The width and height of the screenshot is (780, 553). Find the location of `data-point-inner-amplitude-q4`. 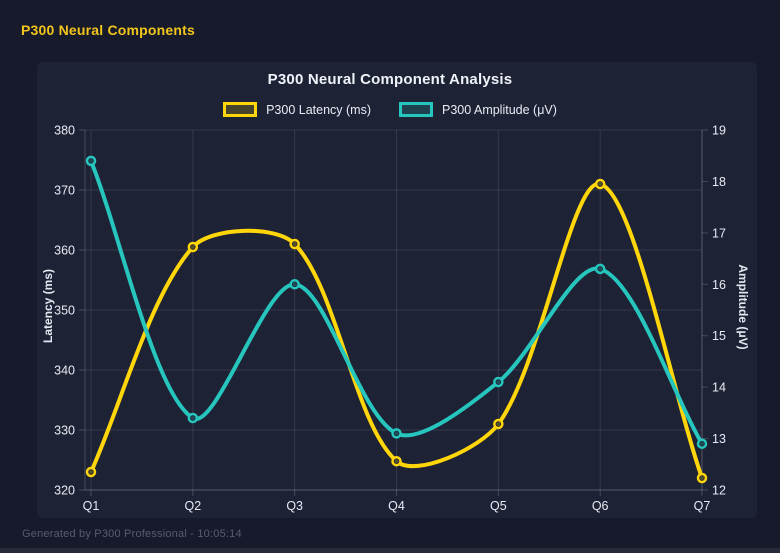

data-point-inner-amplitude-q4 is located at coordinates (396, 433).